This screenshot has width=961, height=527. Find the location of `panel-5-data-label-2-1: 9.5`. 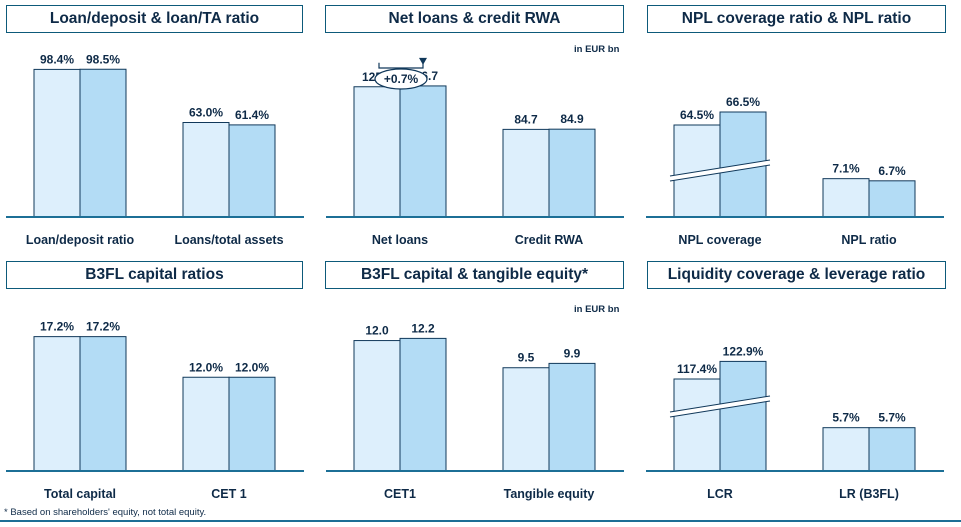

panel-5-data-label-2-1: 9.5 is located at coordinates (526, 358).